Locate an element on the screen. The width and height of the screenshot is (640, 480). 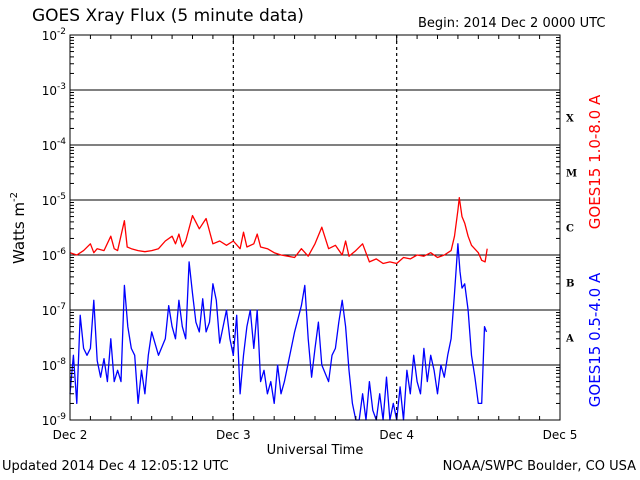
y-tick-label: 10⁻⁷ is located at coordinates (54, 310).